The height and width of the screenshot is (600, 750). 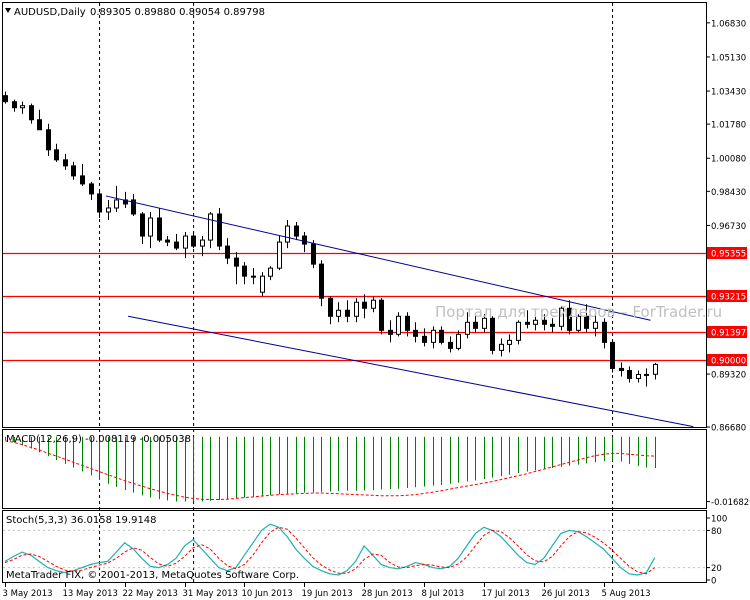 I want to click on stoch-signal-line, so click(x=330, y=550).